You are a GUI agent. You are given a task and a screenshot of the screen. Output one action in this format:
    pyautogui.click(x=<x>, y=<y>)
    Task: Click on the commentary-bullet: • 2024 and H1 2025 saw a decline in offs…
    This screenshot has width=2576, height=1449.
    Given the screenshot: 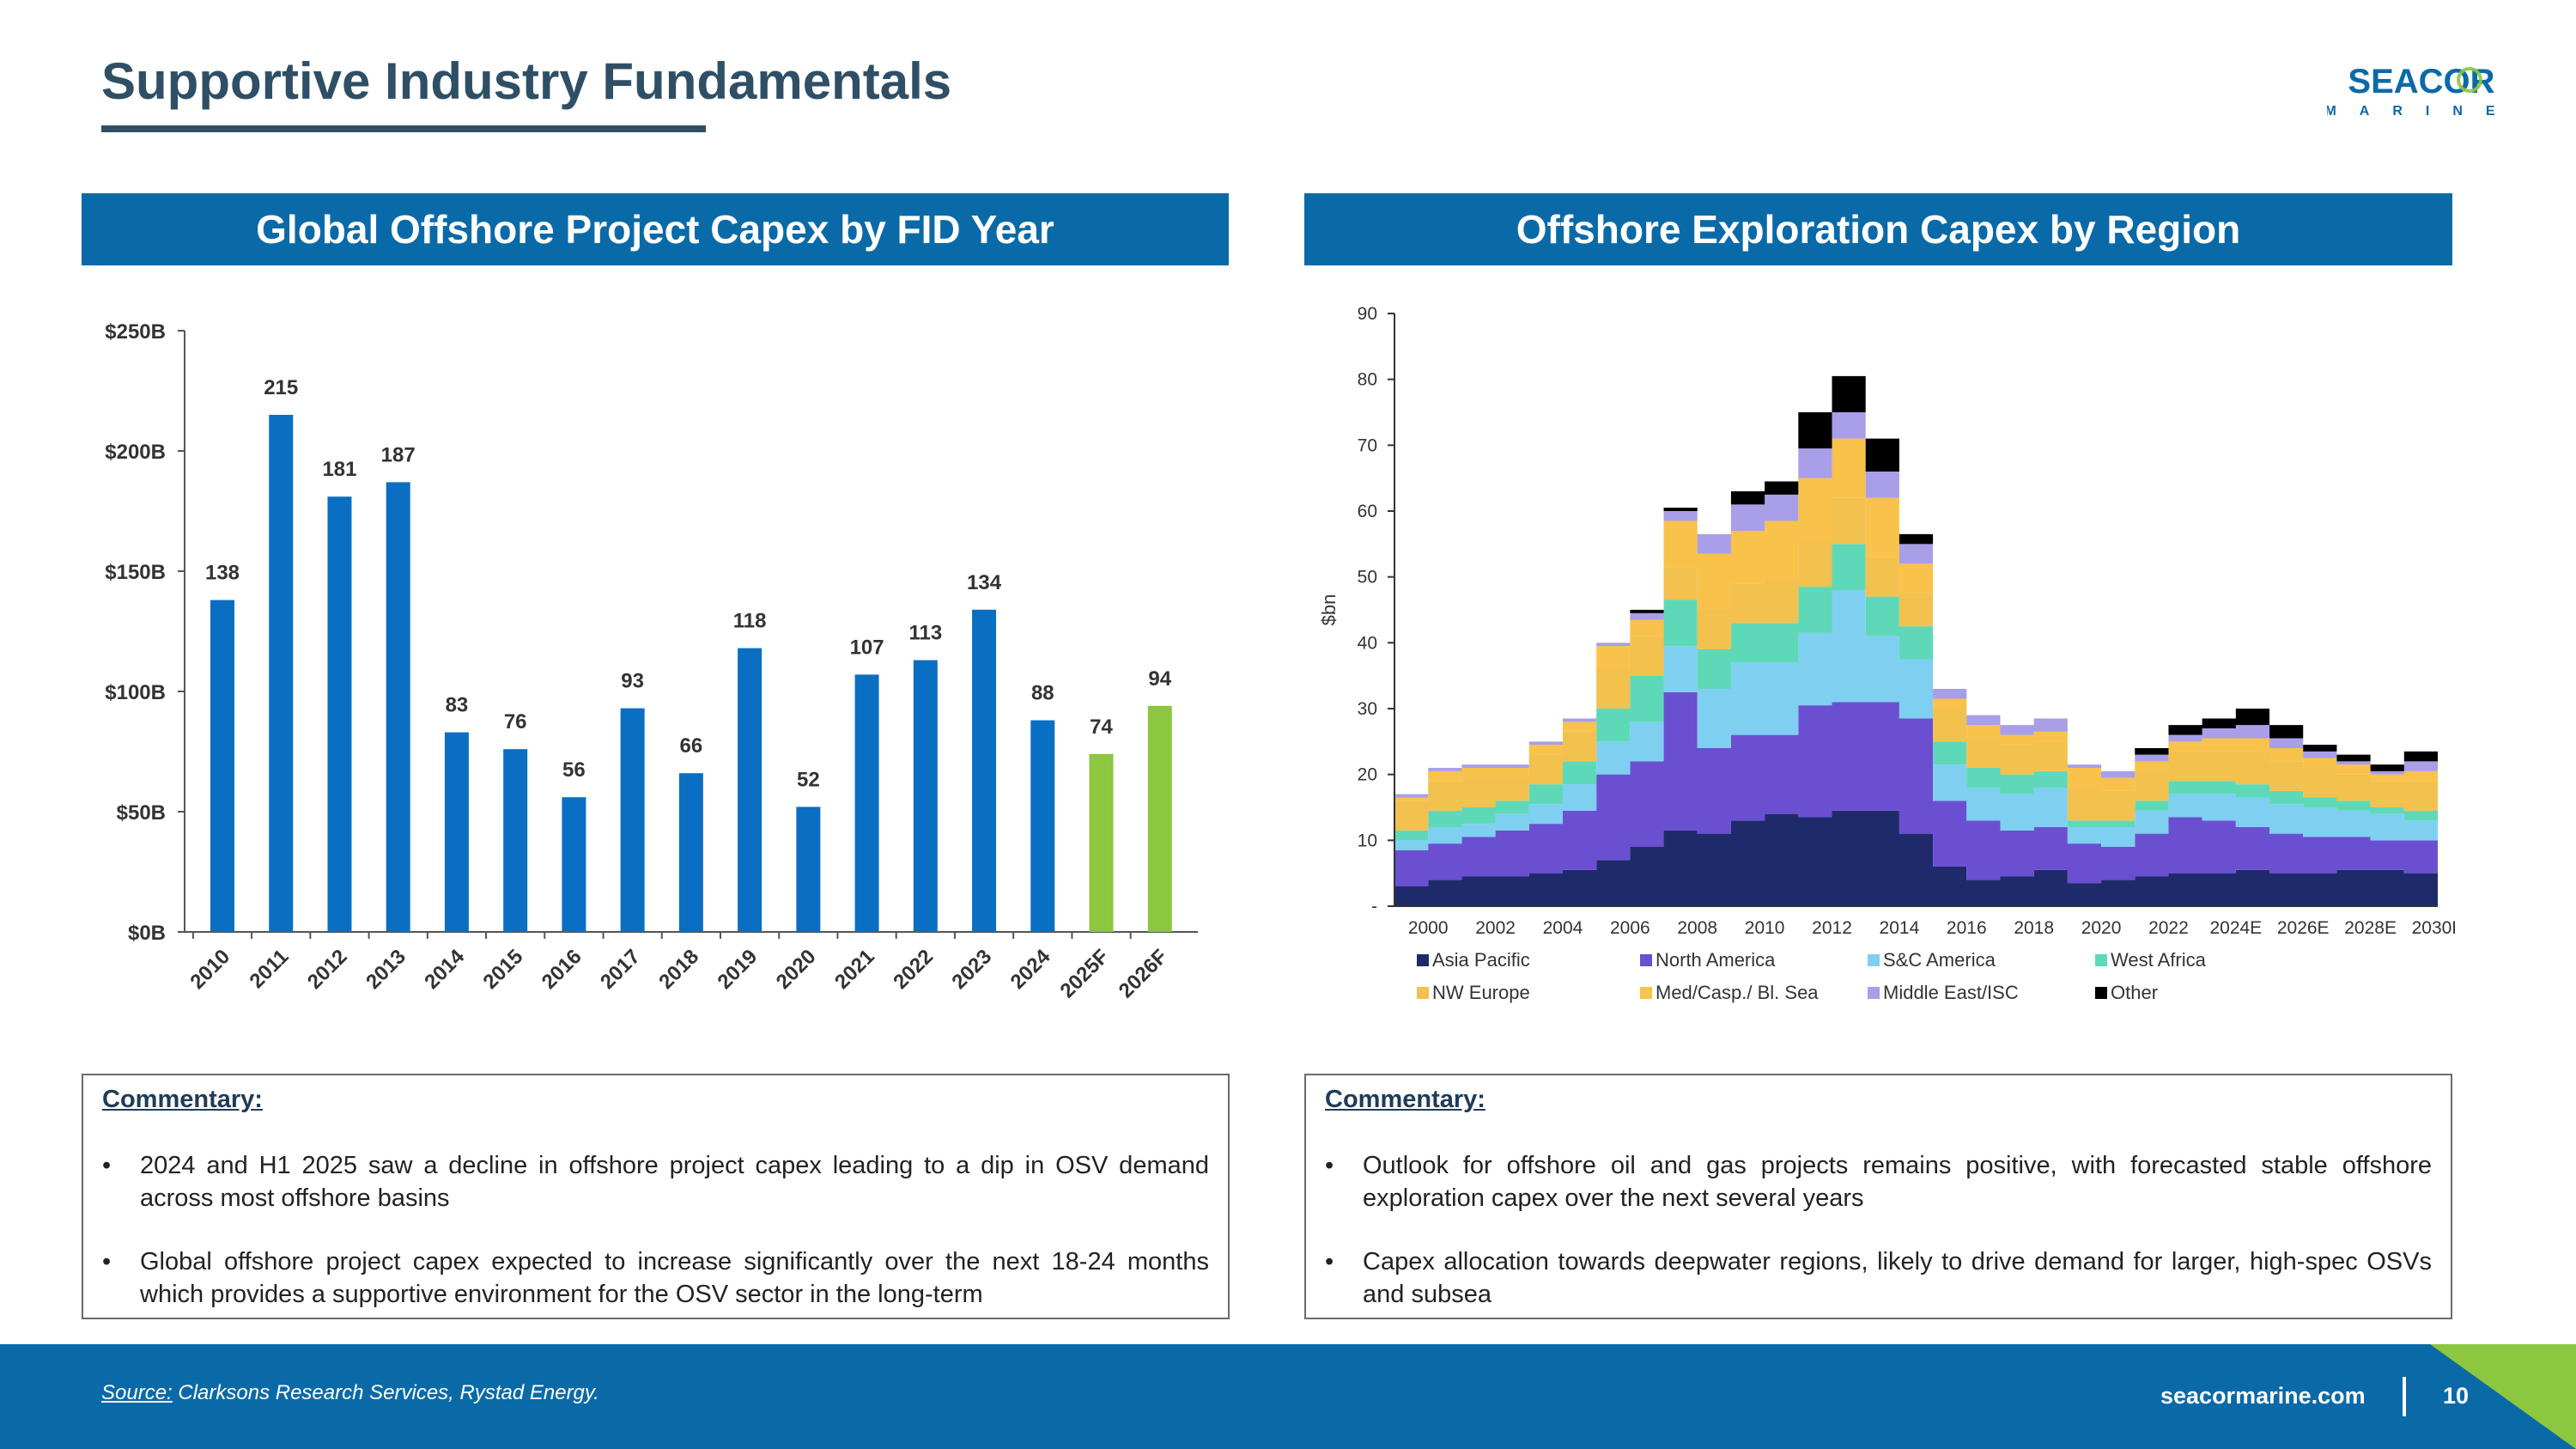 What is the action you would take?
    pyautogui.click(x=655, y=1182)
    